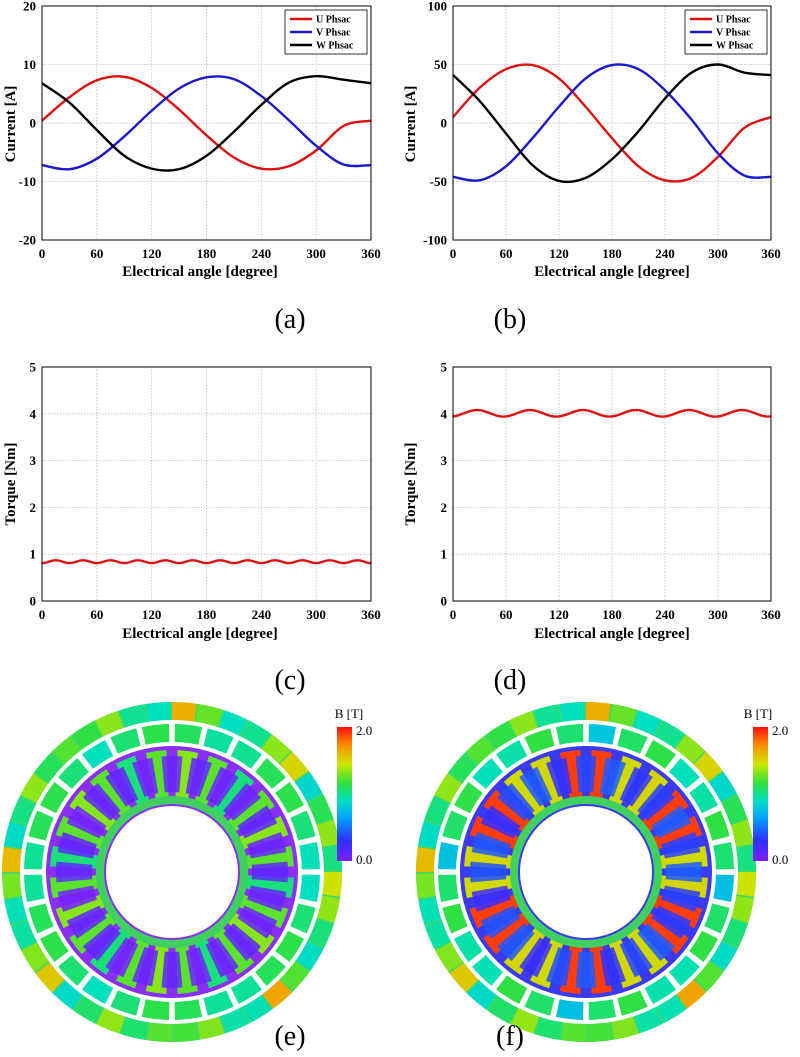 This screenshot has height=1057, width=800. What do you see at coordinates (29, 64) in the screenshot?
I see `y-tick-label: 10` at bounding box center [29, 64].